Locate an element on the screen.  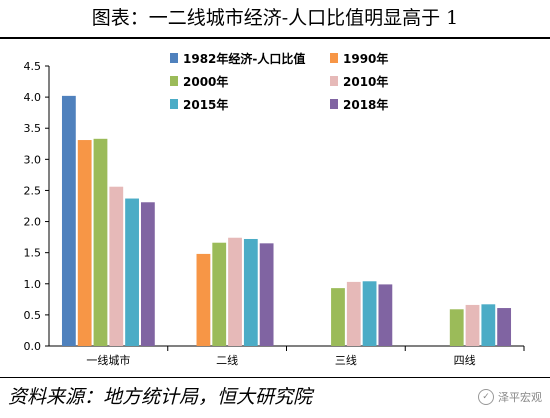
y-tick-label: 3.5 is located at coordinates (33, 128).